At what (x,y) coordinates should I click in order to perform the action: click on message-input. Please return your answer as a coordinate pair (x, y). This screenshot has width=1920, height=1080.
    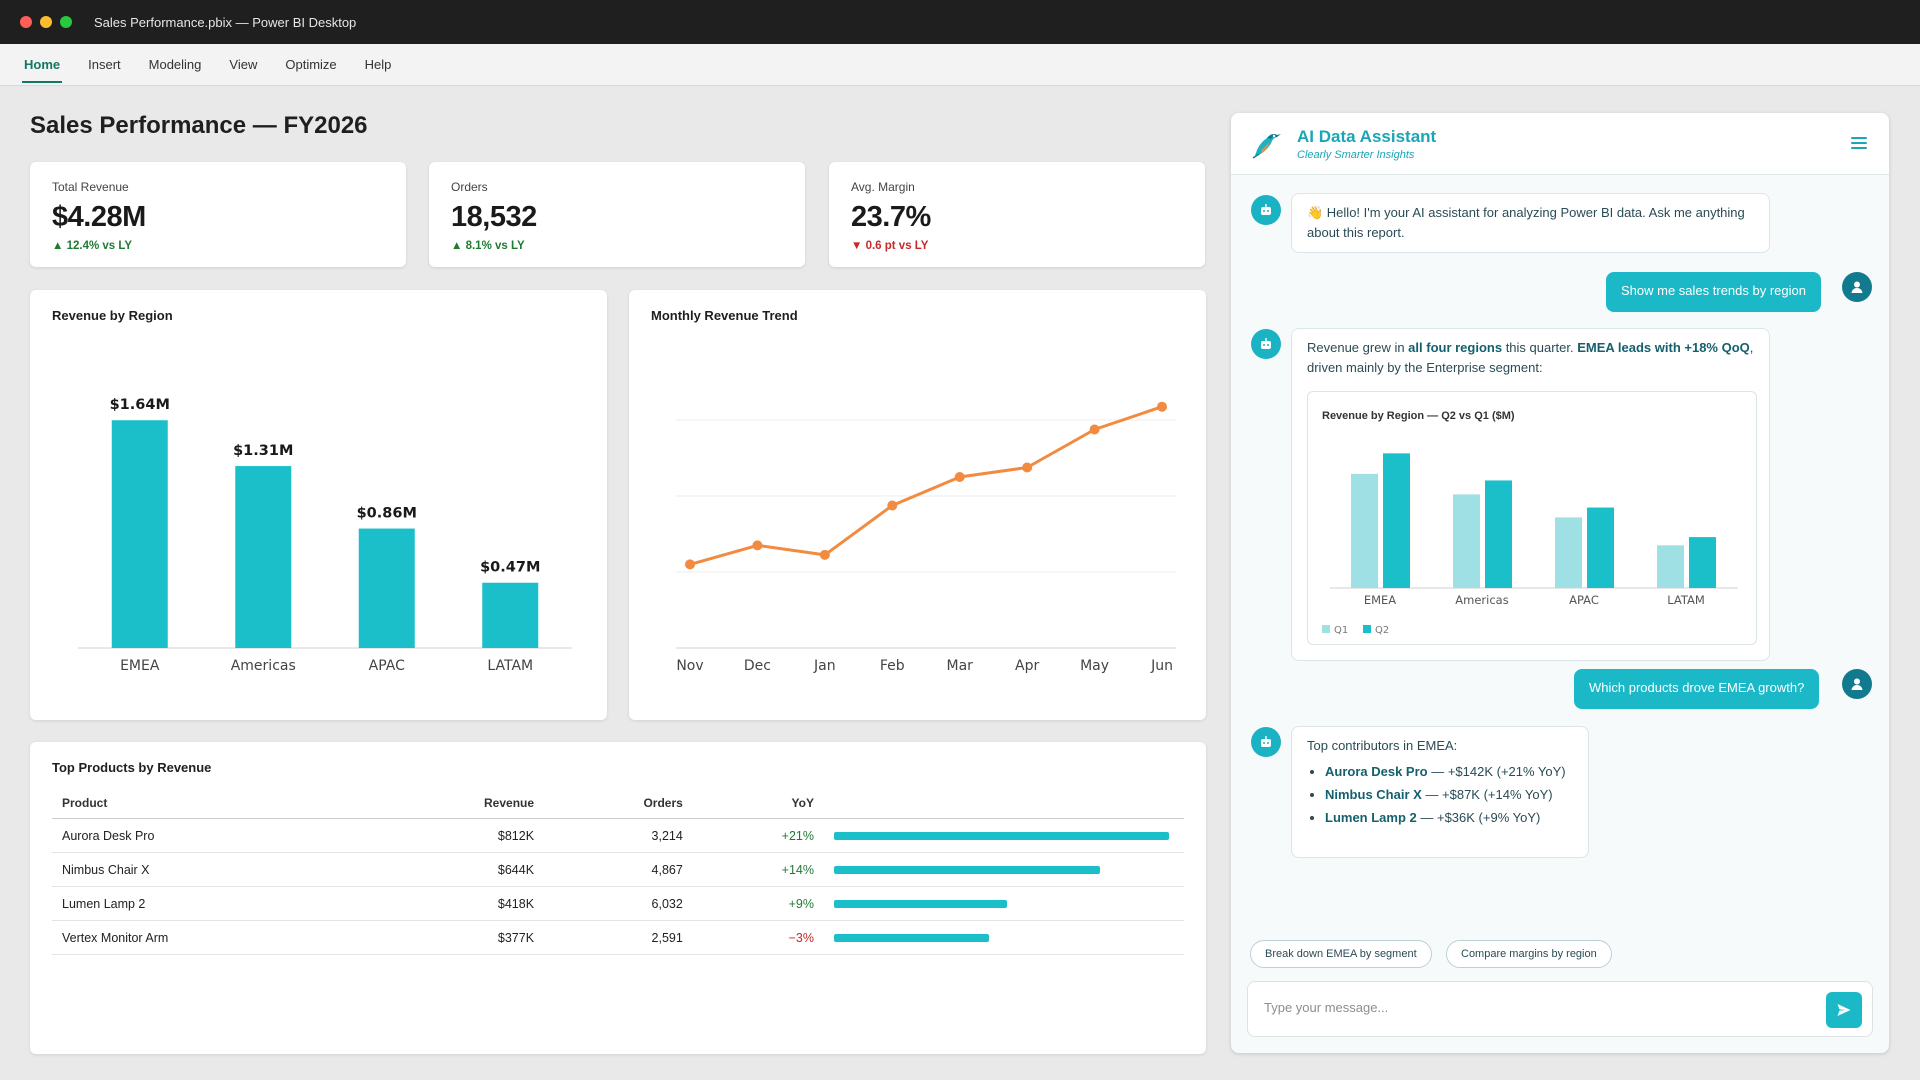
    Looking at the image, I should click on (1534, 1007).